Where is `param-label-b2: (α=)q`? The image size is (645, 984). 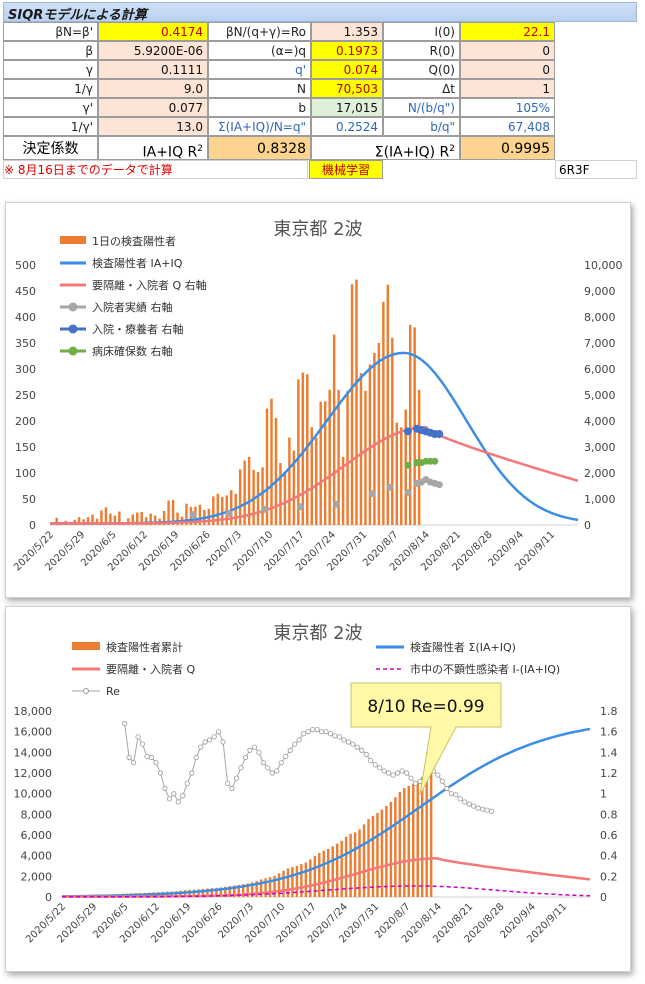
param-label-b2: (α=)q is located at coordinates (259, 50).